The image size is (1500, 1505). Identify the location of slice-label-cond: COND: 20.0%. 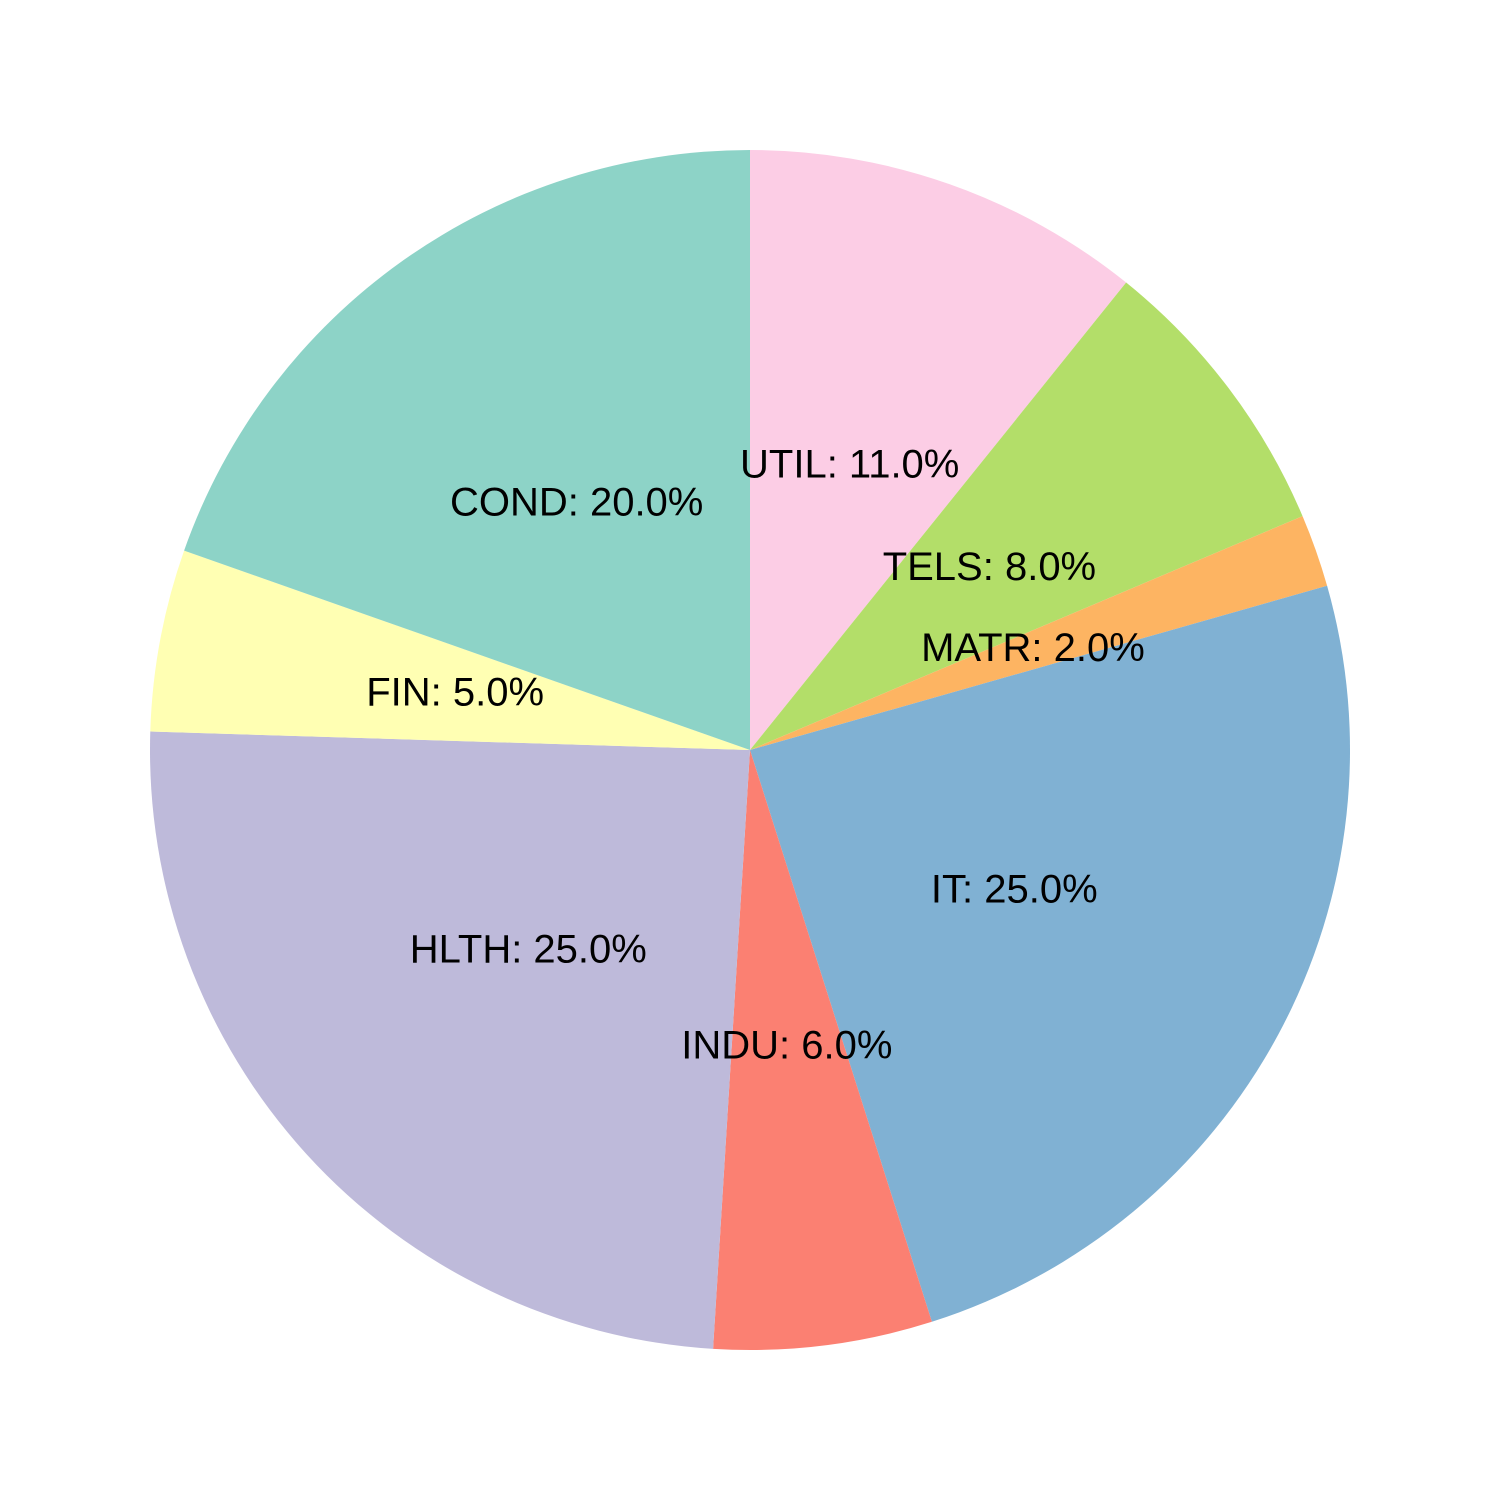
(576, 503).